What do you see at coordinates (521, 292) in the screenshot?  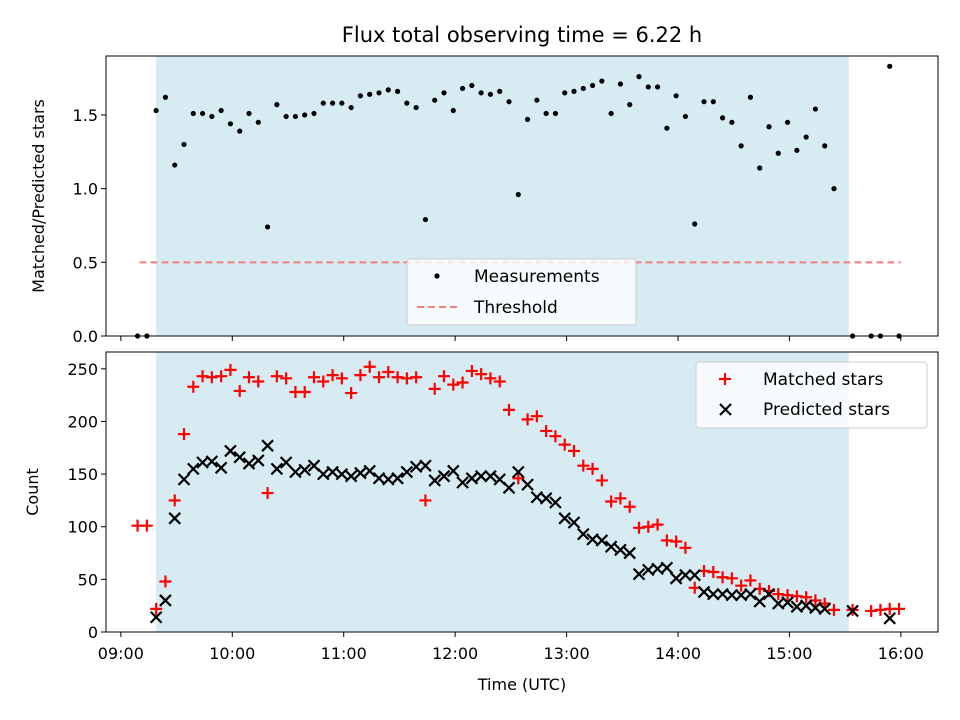 I see `ratio-legend-box` at bounding box center [521, 292].